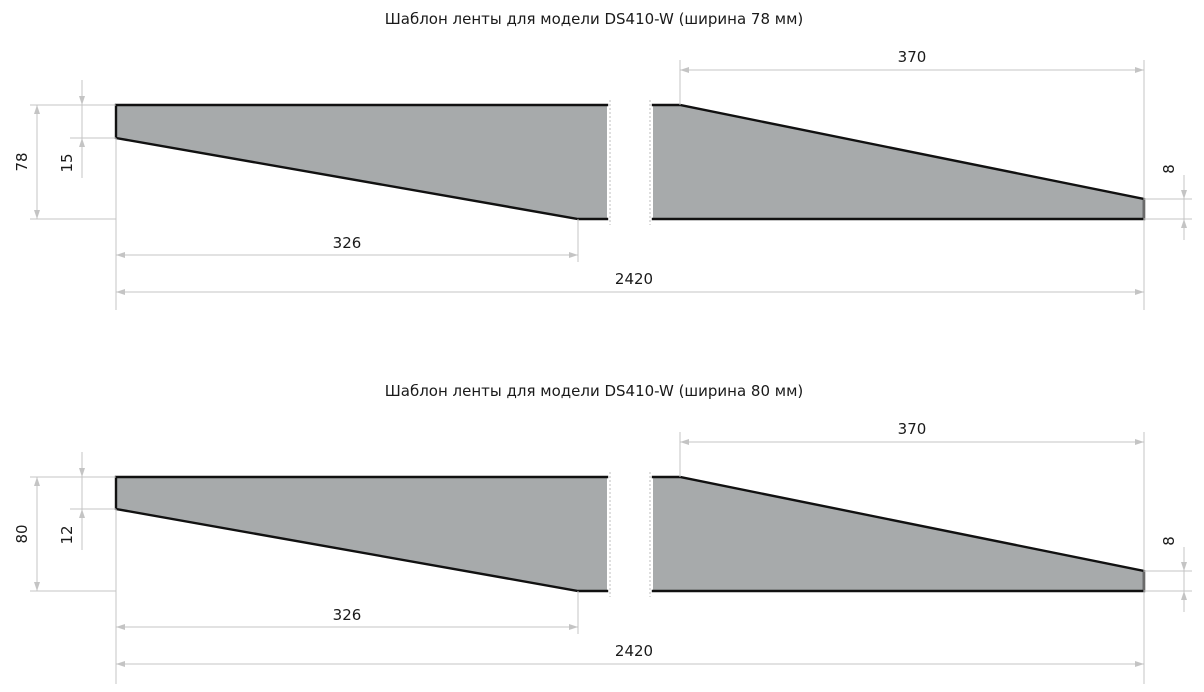 The height and width of the screenshot is (692, 1204). What do you see at coordinates (22, 161) in the screenshot?
I see `width-label: 78` at bounding box center [22, 161].